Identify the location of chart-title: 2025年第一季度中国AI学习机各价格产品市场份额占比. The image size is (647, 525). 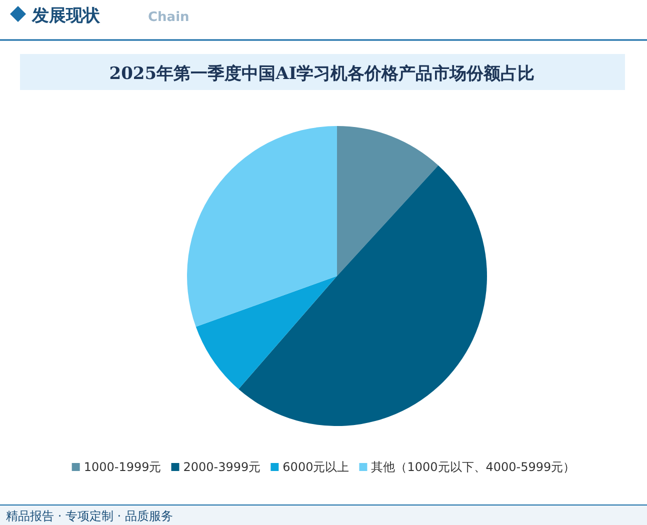
(322, 74).